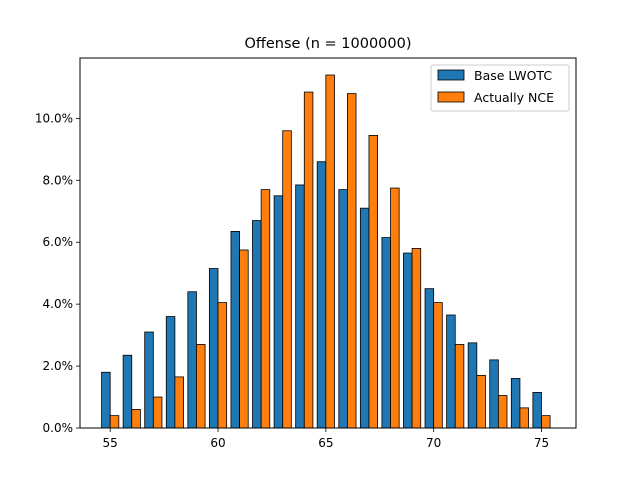 This screenshot has width=640, height=480. Describe the element at coordinates (217, 443) in the screenshot. I see `x-tick-label: 60` at that location.